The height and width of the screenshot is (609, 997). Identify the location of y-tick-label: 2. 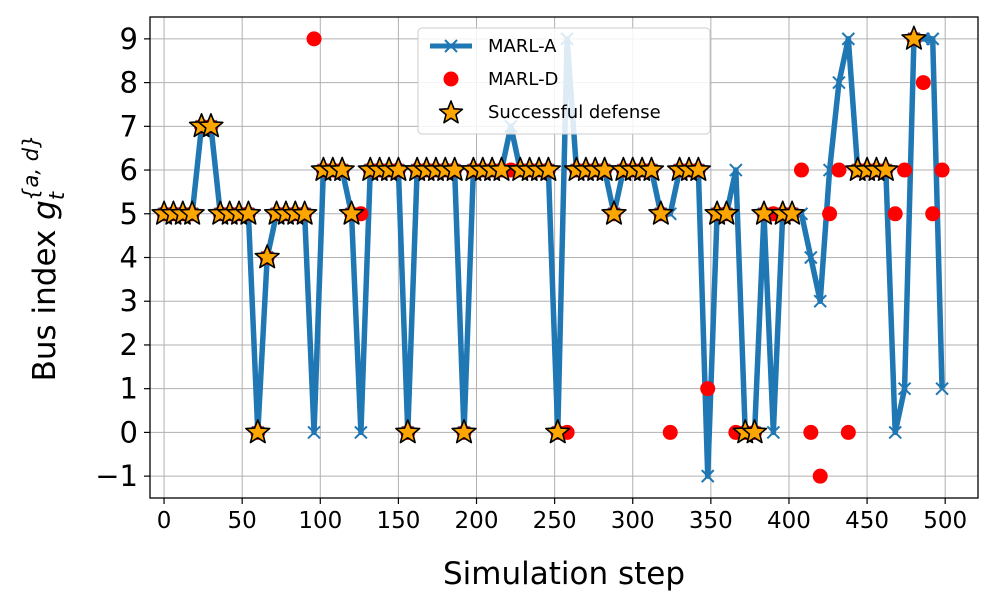
(129, 345).